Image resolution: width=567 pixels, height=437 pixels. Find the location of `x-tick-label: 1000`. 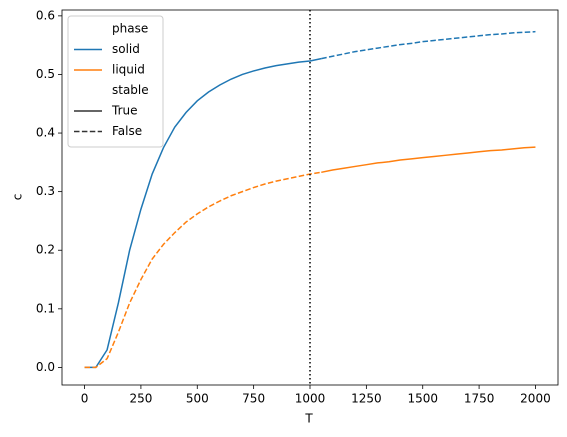

x-tick-label: 1000 is located at coordinates (310, 399).